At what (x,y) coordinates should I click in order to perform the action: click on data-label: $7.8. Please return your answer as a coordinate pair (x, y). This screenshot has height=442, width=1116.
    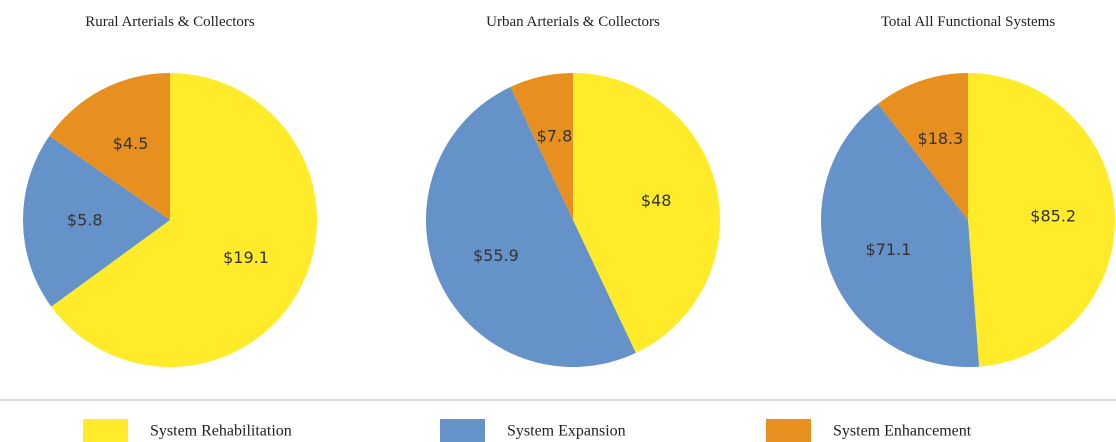
    Looking at the image, I should click on (555, 135).